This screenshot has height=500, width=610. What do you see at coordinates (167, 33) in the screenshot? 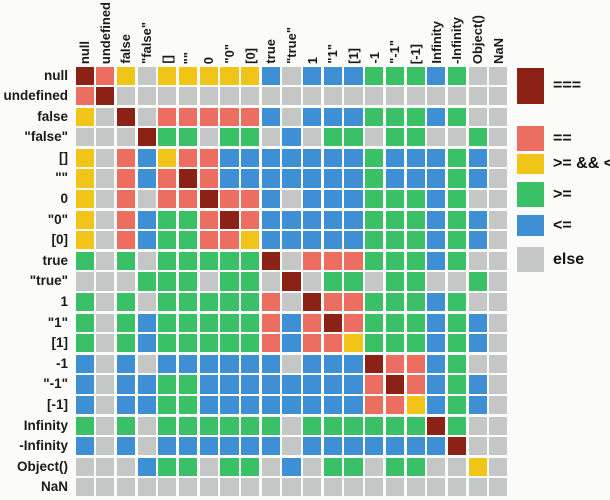
I see `col-label: []` at bounding box center [167, 33].